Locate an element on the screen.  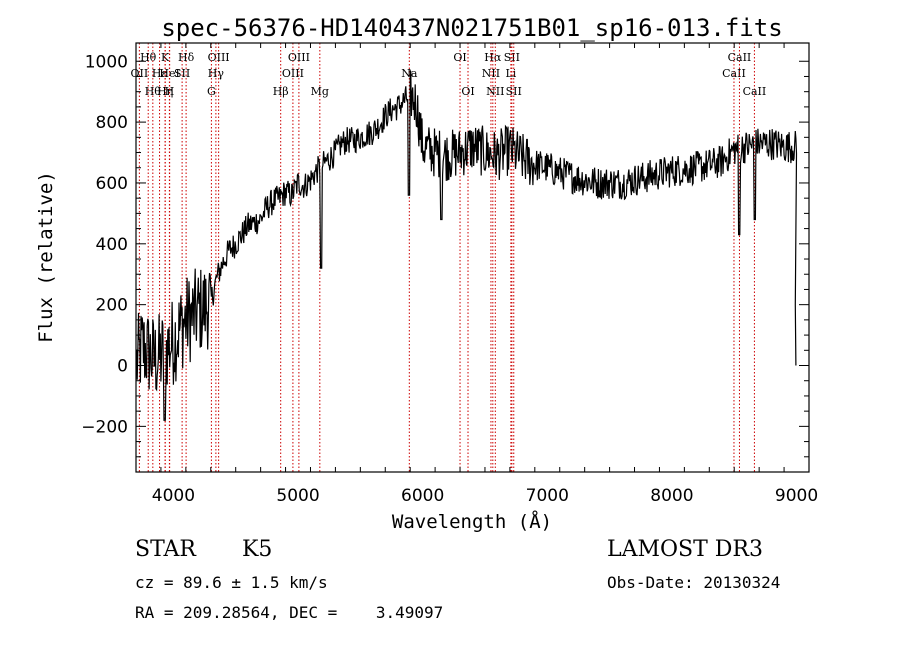
object-class: STAR is located at coordinates (165, 549).